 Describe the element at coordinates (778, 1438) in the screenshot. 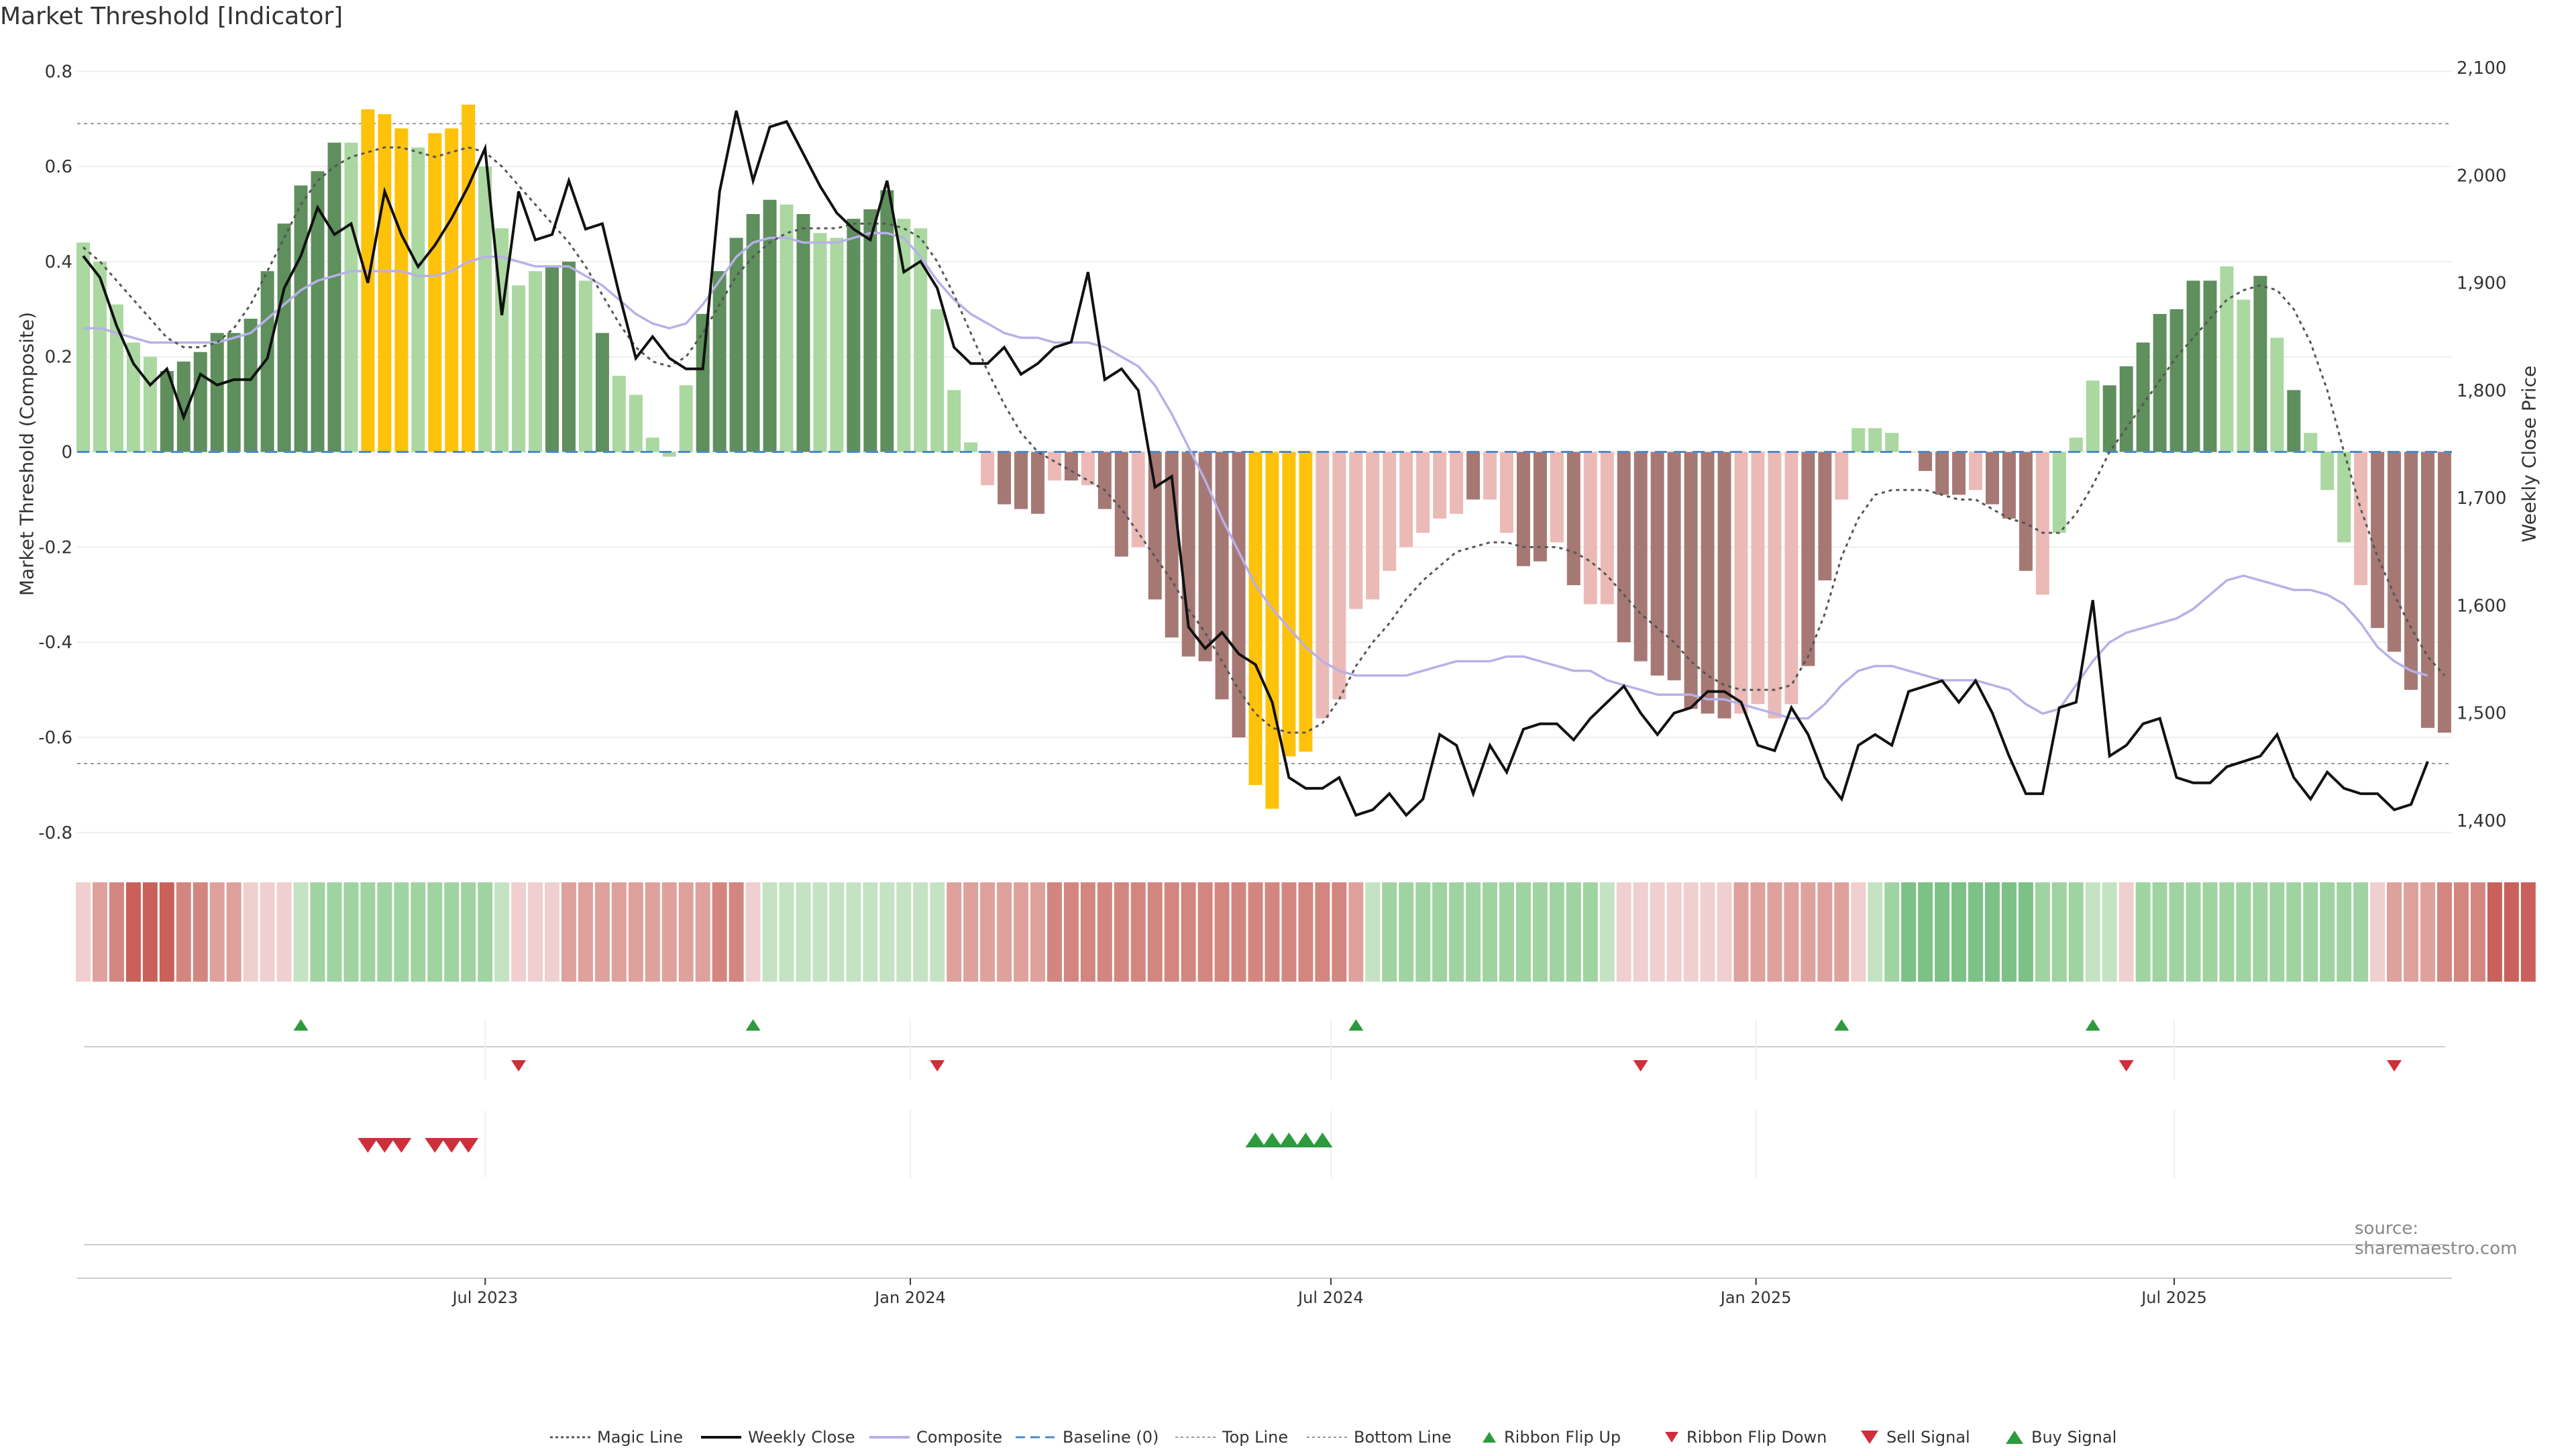

I see `legend-item: Weekly Close` at that location.